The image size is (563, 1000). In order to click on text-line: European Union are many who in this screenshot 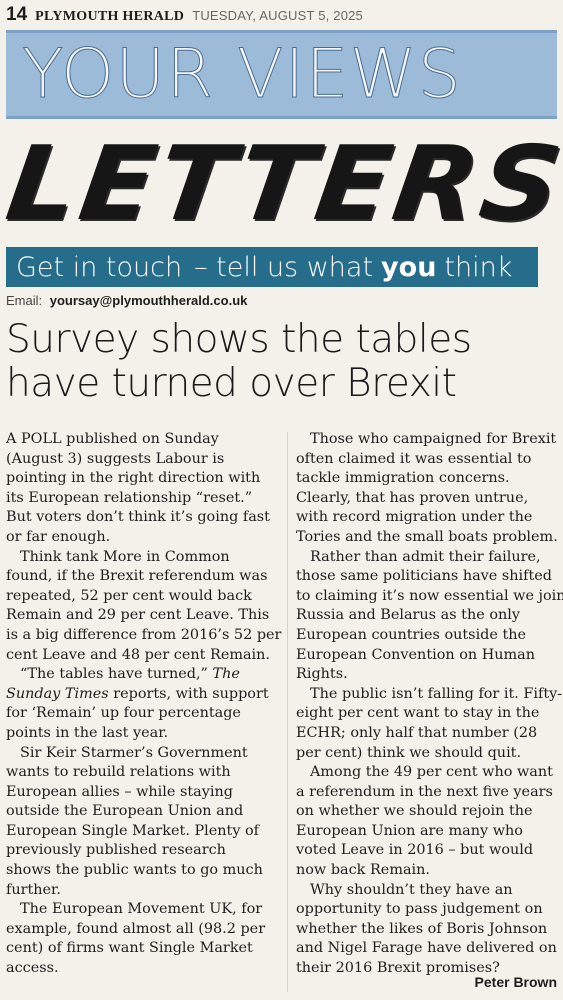, I will do `click(409, 830)`.